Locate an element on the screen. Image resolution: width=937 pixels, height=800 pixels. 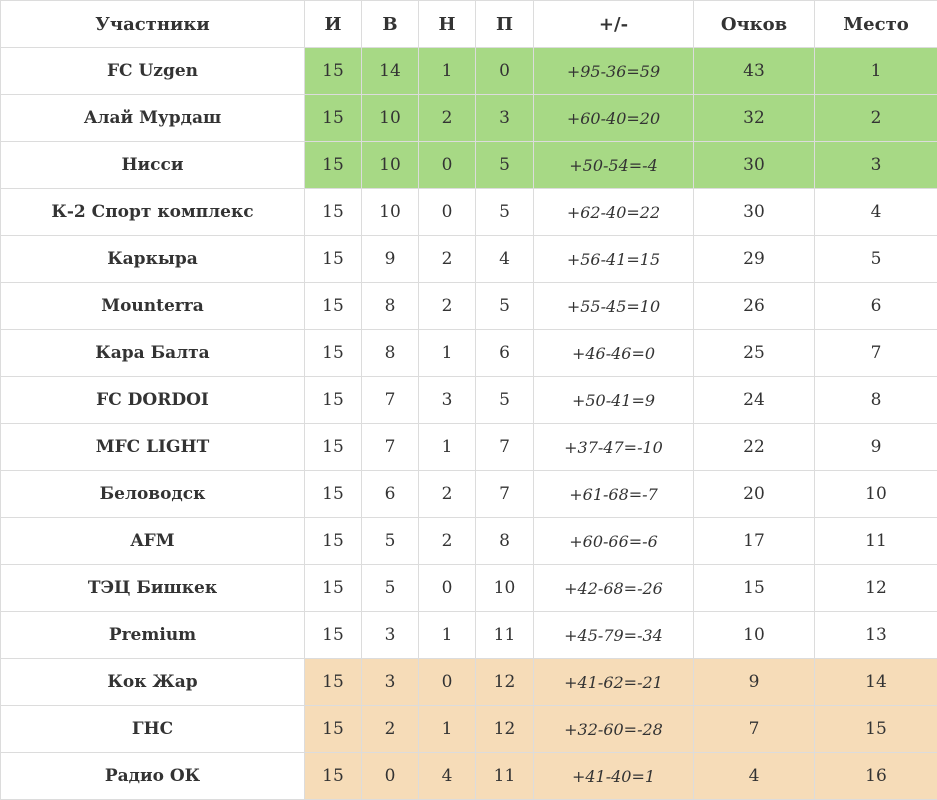
team-name-cell: ТЭЦ Бишкек is located at coordinates (153, 588).